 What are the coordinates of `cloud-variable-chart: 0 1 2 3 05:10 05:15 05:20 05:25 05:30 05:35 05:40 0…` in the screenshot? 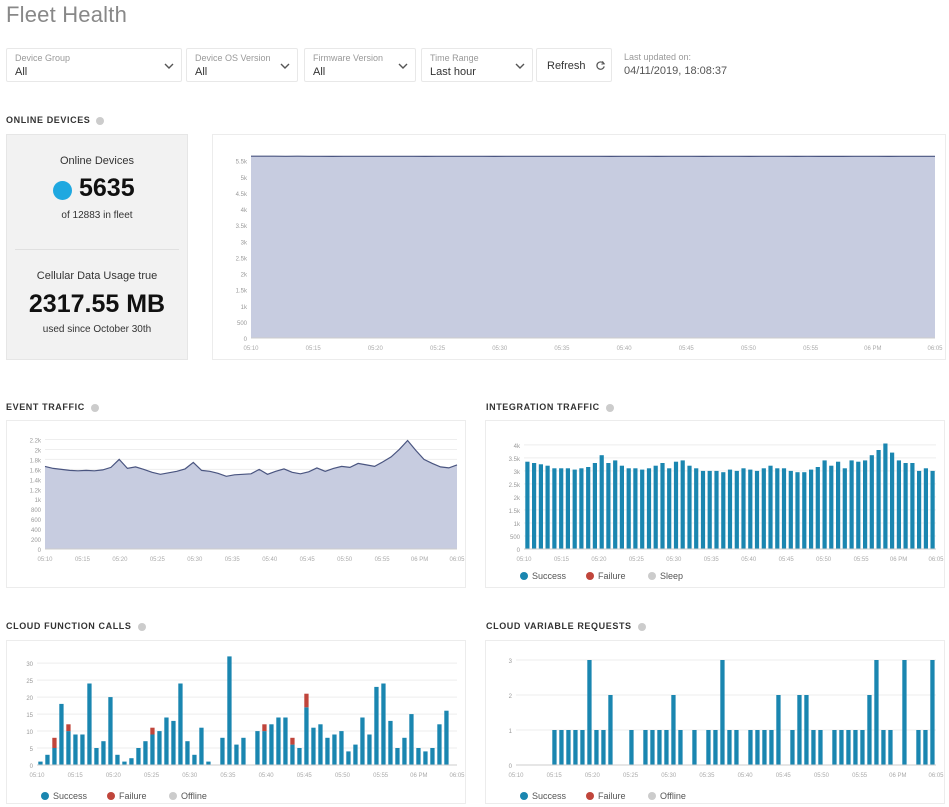 It's located at (726, 719).